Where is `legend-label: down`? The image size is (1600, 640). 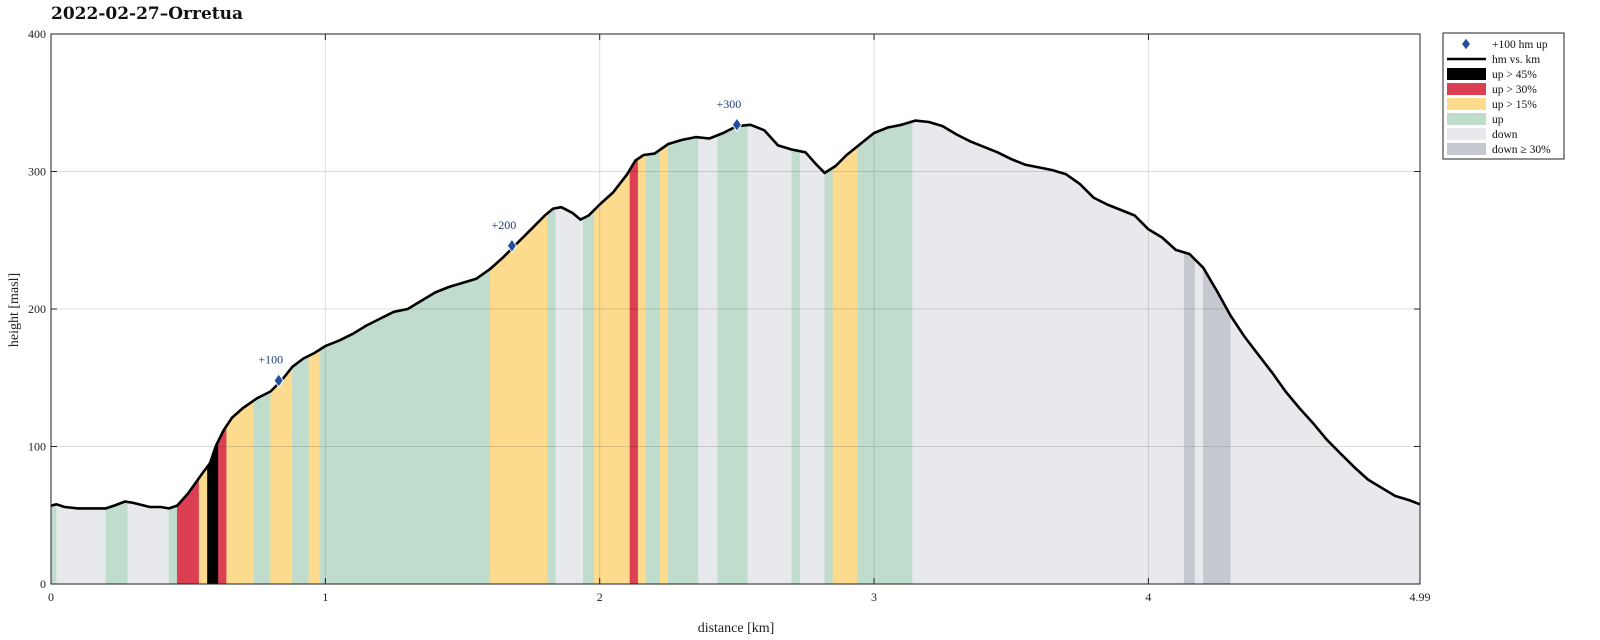
legend-label: down is located at coordinates (1505, 135).